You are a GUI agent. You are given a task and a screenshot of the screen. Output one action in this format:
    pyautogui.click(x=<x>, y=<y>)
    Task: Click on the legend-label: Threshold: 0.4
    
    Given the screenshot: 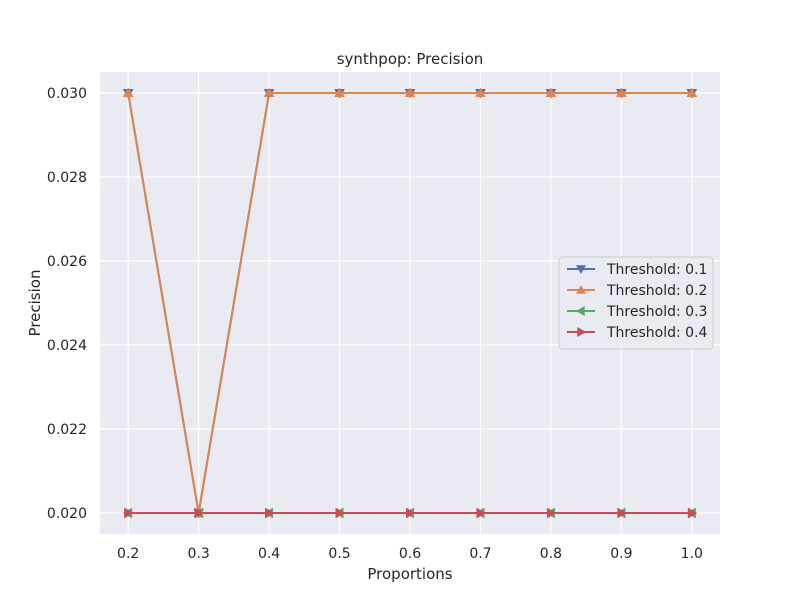 What is the action you would take?
    pyautogui.click(x=657, y=333)
    